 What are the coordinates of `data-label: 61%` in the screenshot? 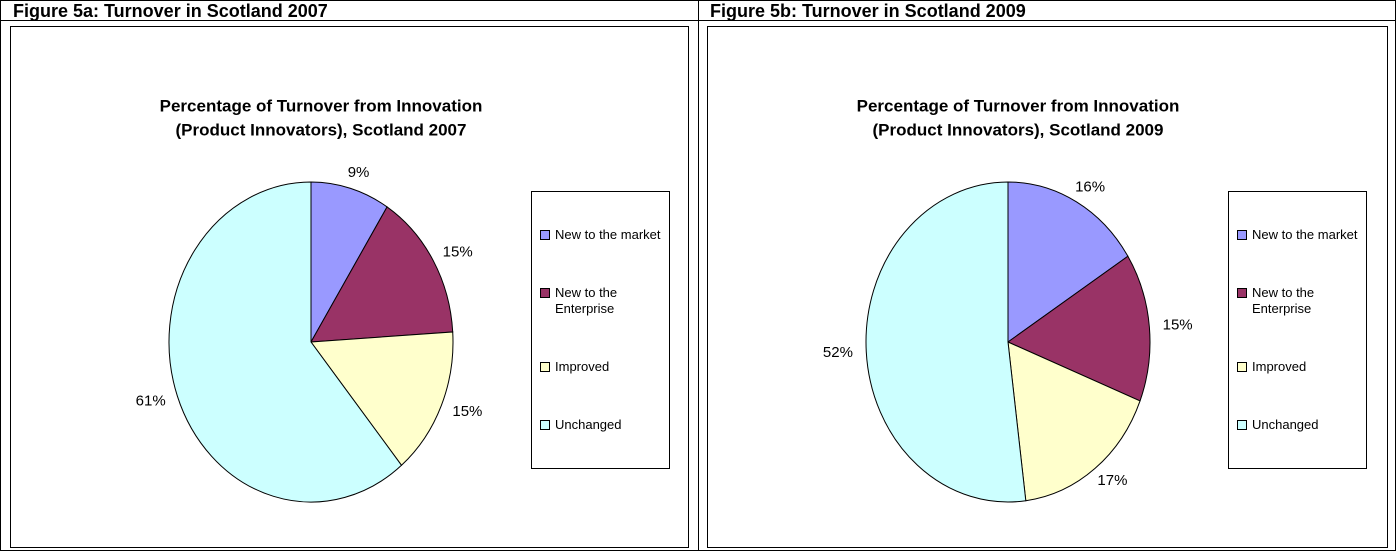 It's located at (151, 401).